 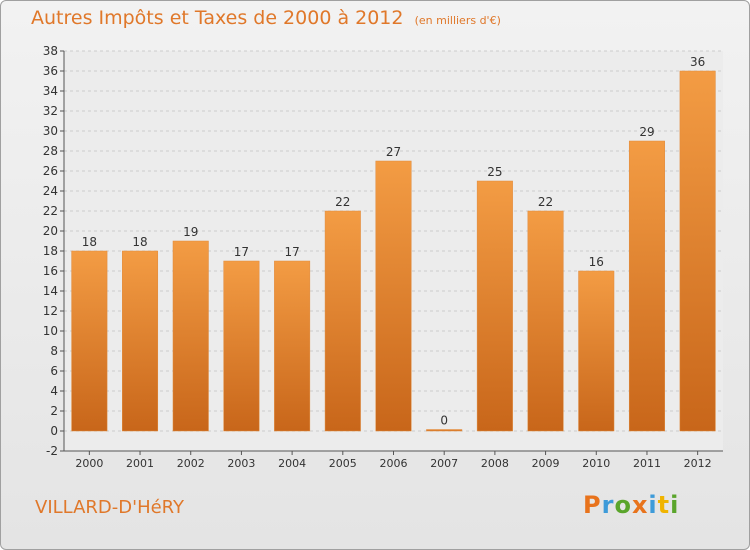 I want to click on y-tick-label: 34, so click(x=50, y=91).